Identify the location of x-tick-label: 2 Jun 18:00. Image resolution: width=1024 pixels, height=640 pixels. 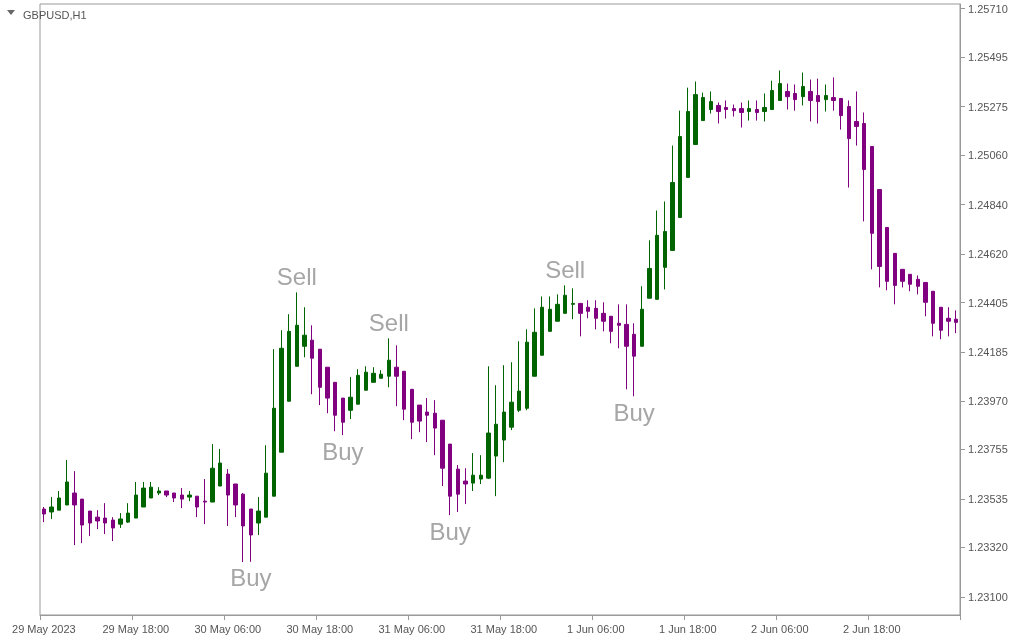
(872, 628).